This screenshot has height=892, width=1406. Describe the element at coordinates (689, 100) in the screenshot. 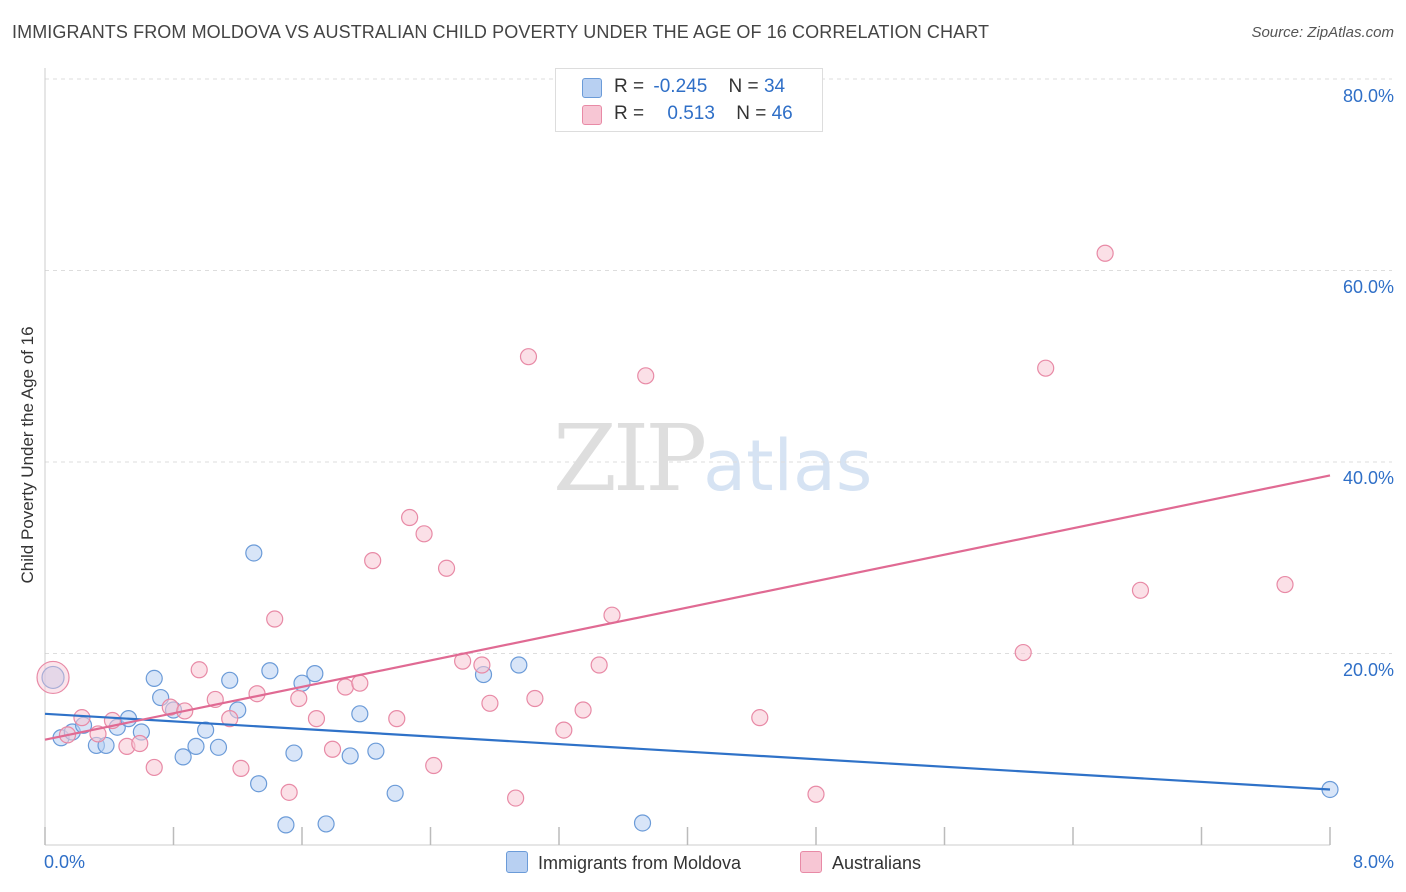

I see `correlation-legend: R = -0.245 N = 34 R = 0.513 N = 46` at that location.